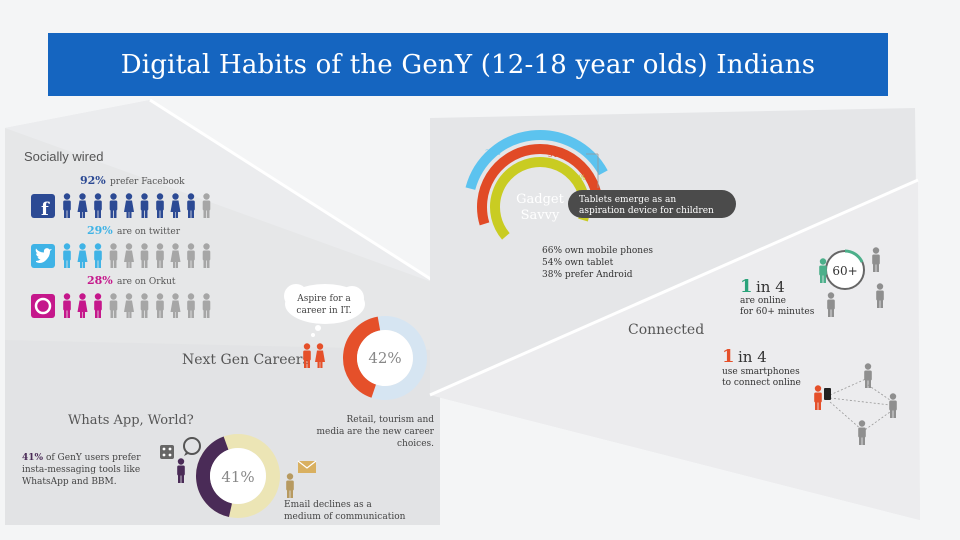 The image size is (960, 540). What do you see at coordinates (666, 330) in the screenshot?
I see `connected-heading: Connected` at bounding box center [666, 330].